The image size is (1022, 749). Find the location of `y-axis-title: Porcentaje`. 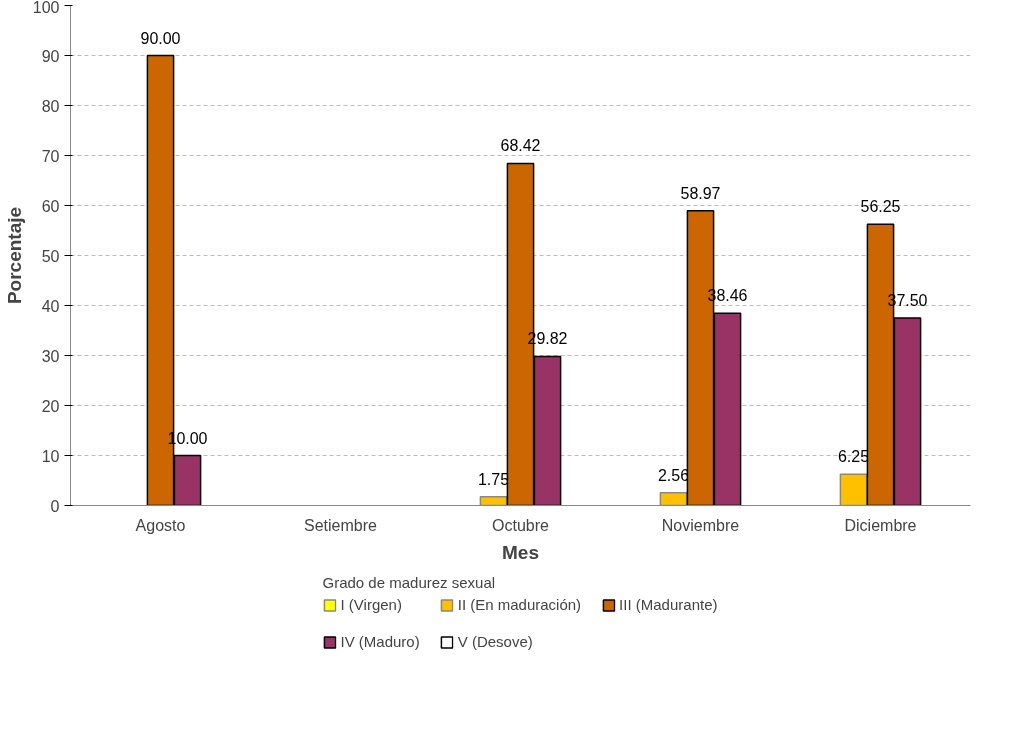

y-axis-title: Porcentaje is located at coordinates (14, 255).